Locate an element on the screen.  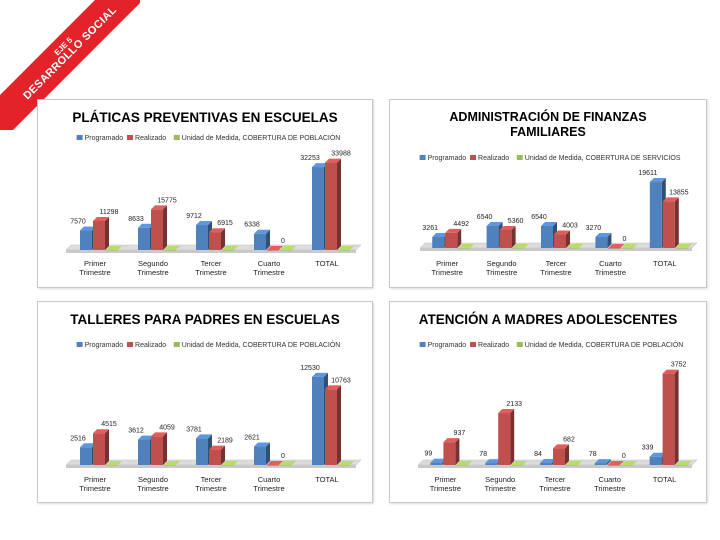
svg-text: Programado is located at coordinates (104, 345).